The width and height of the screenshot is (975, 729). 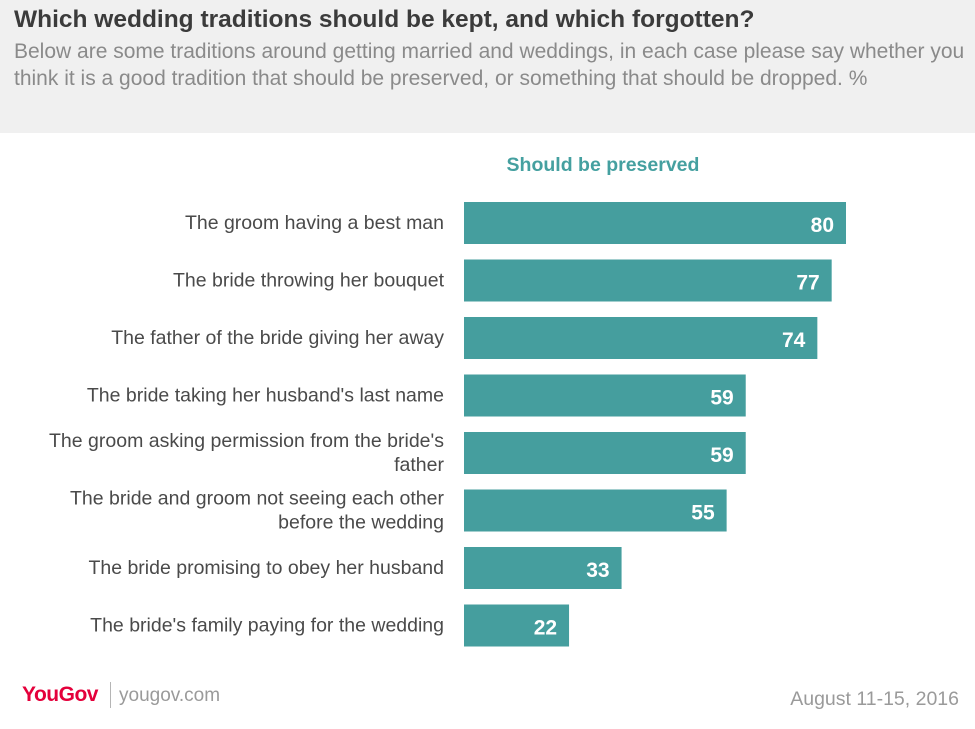 What do you see at coordinates (60, 694) in the screenshot?
I see `yougov-logo: YouGov` at bounding box center [60, 694].